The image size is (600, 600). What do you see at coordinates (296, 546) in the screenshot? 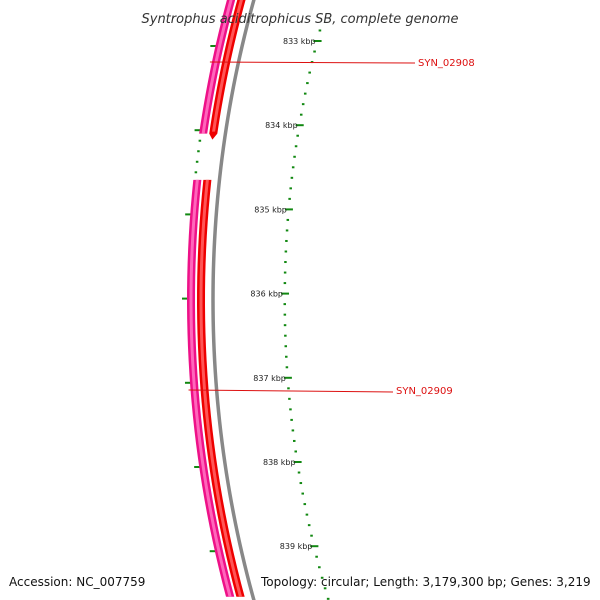
I see `ruler-tick-label: 839 kbp` at bounding box center [296, 546].